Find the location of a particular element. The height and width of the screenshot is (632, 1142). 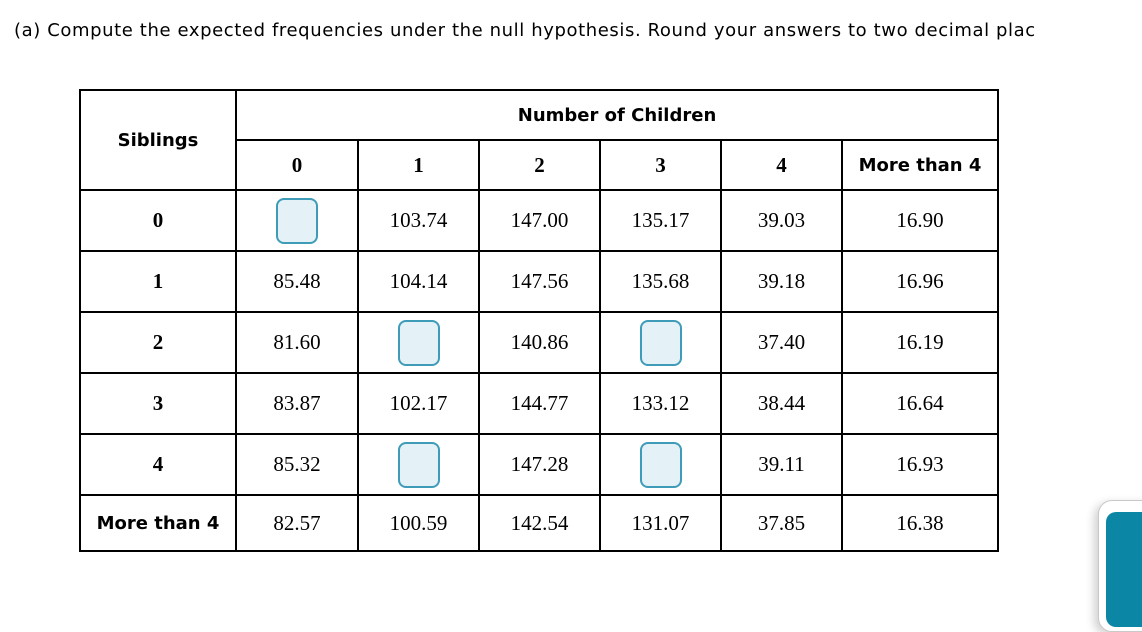

cell-r4c3 is located at coordinates (660, 464).